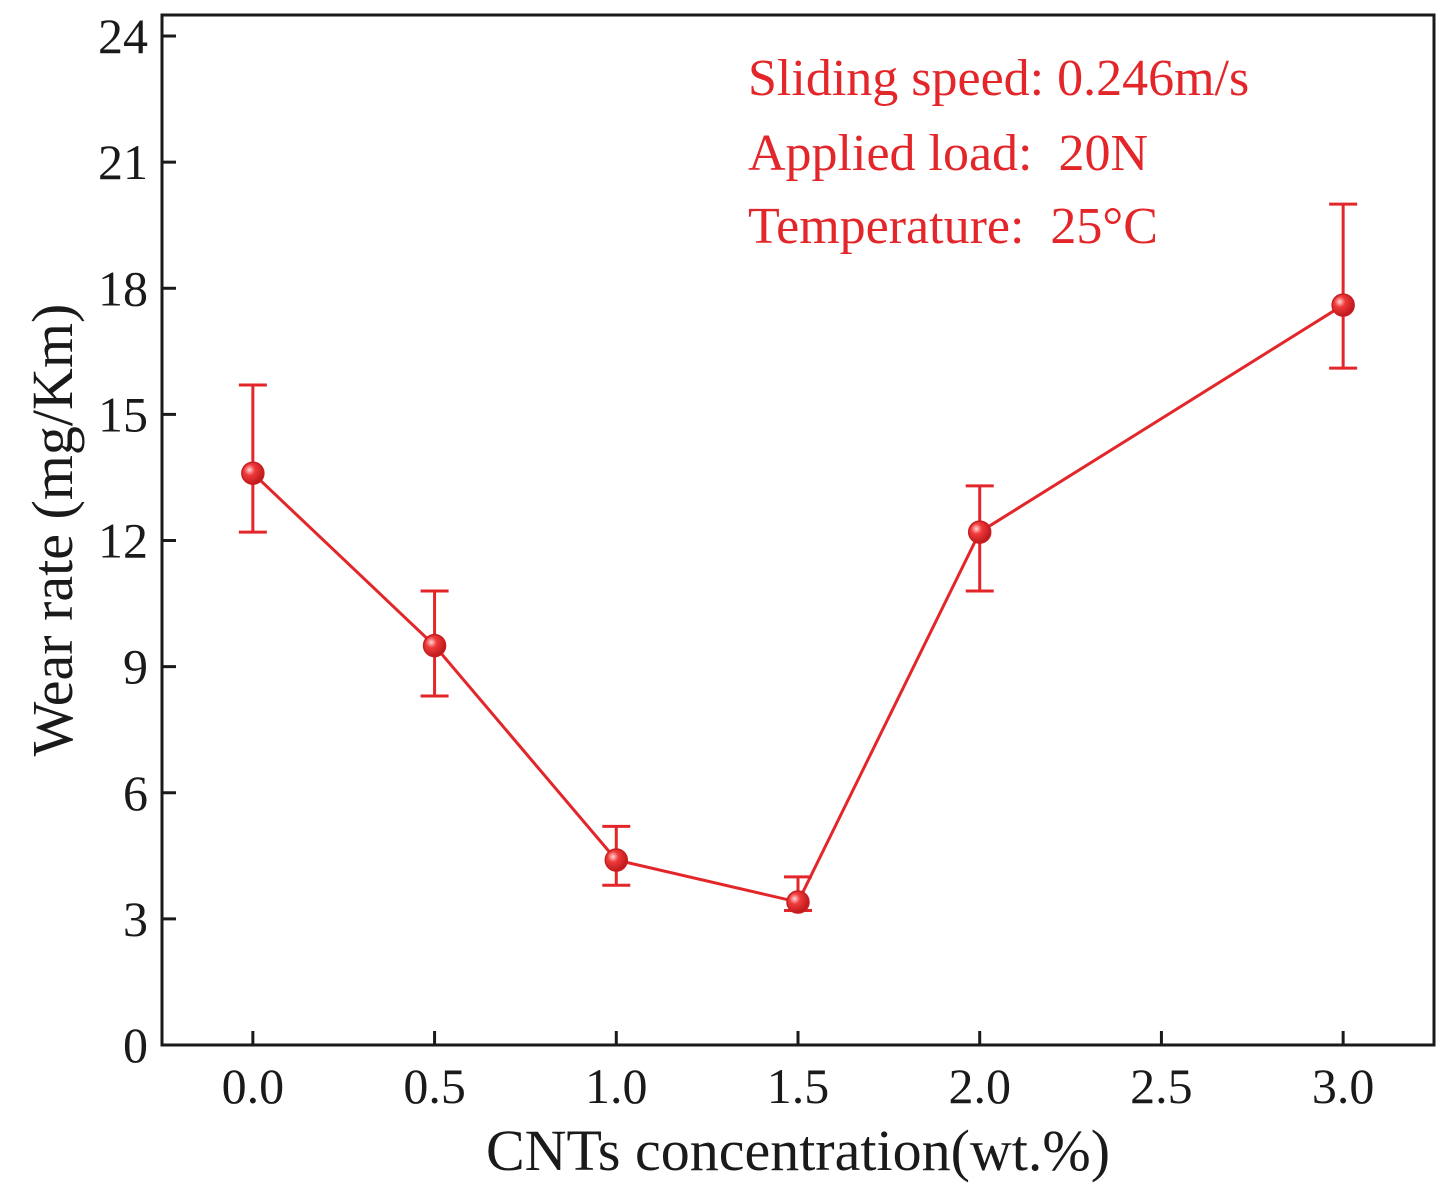 The image size is (1455, 1200). Describe the element at coordinates (123, 162) in the screenshot. I see `y-tick-label: 21` at that location.